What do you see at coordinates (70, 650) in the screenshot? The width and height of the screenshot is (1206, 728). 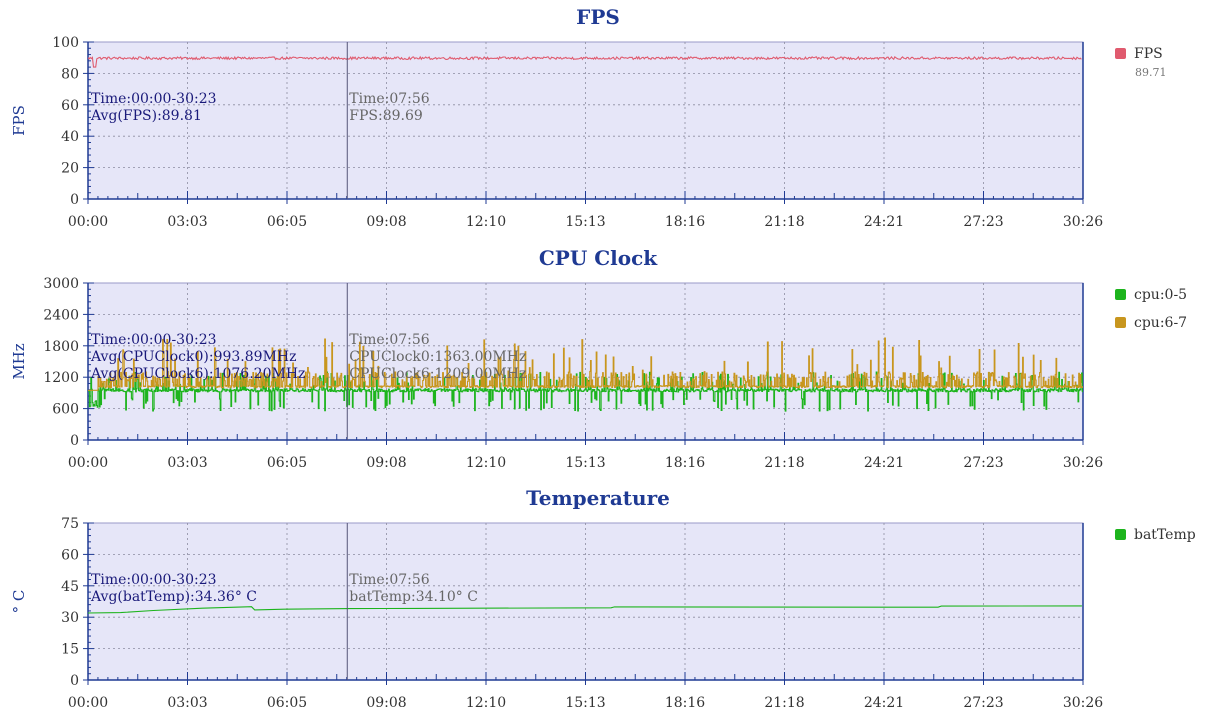 I see `y-tick-label: 15` at bounding box center [70, 650].